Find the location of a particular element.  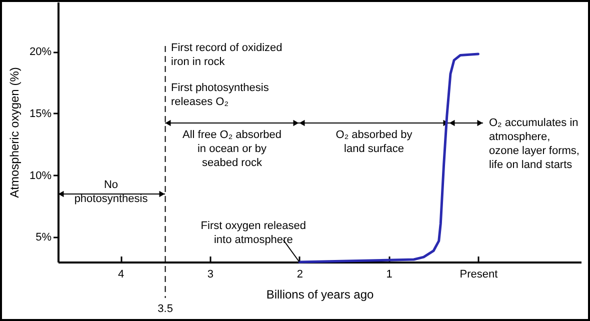

annotation: First photosynthesis releases O₂ is located at coordinates (220, 95).